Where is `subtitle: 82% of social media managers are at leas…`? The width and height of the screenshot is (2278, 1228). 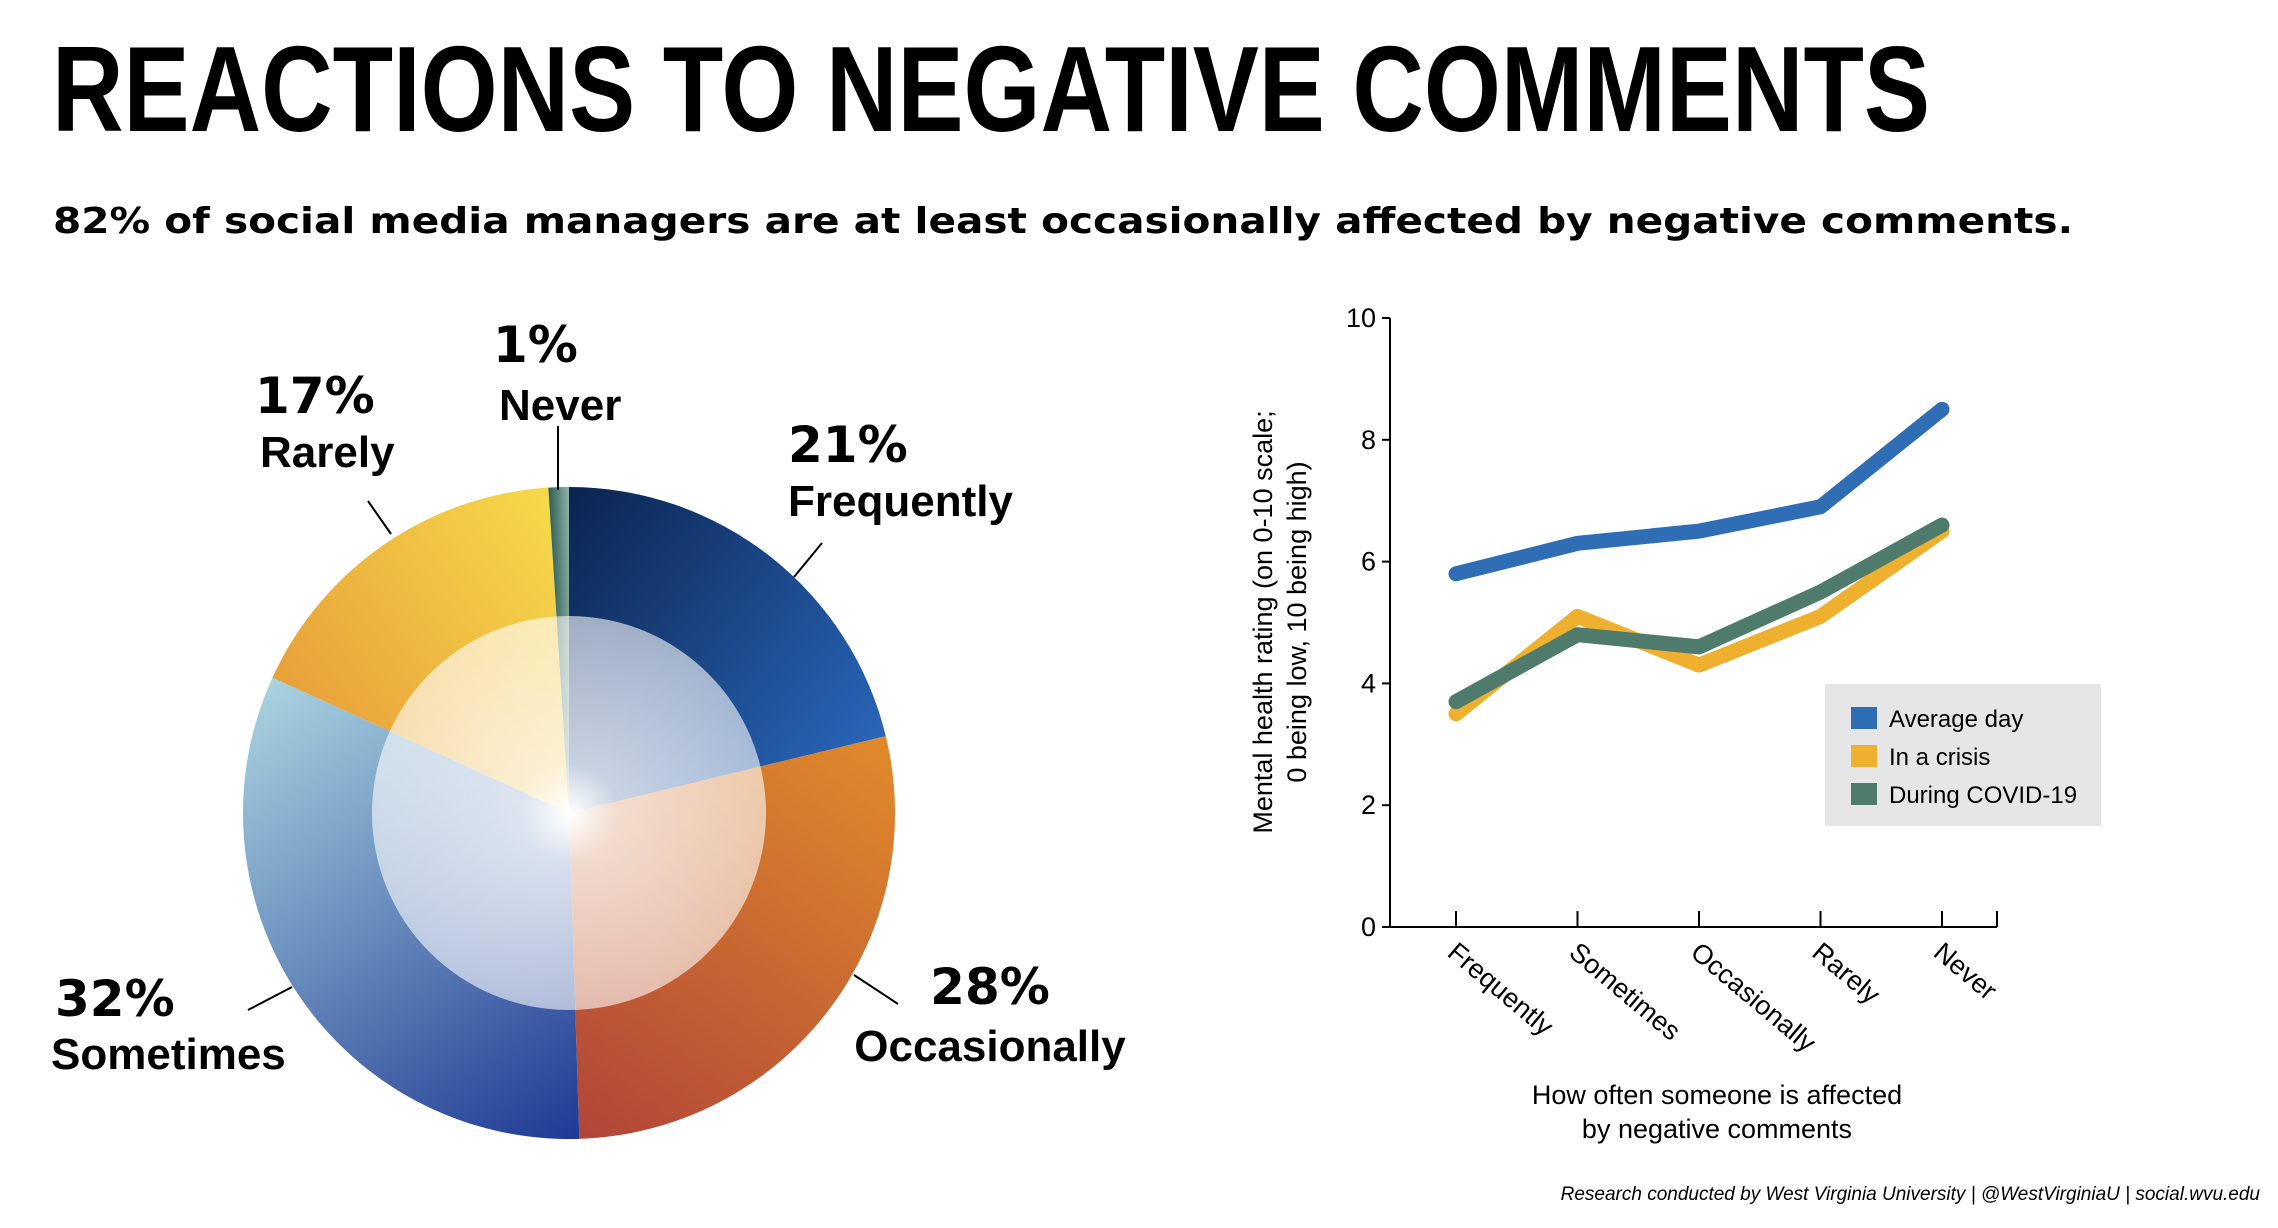 subtitle: 82% of social media managers are at leas… is located at coordinates (1063, 221).